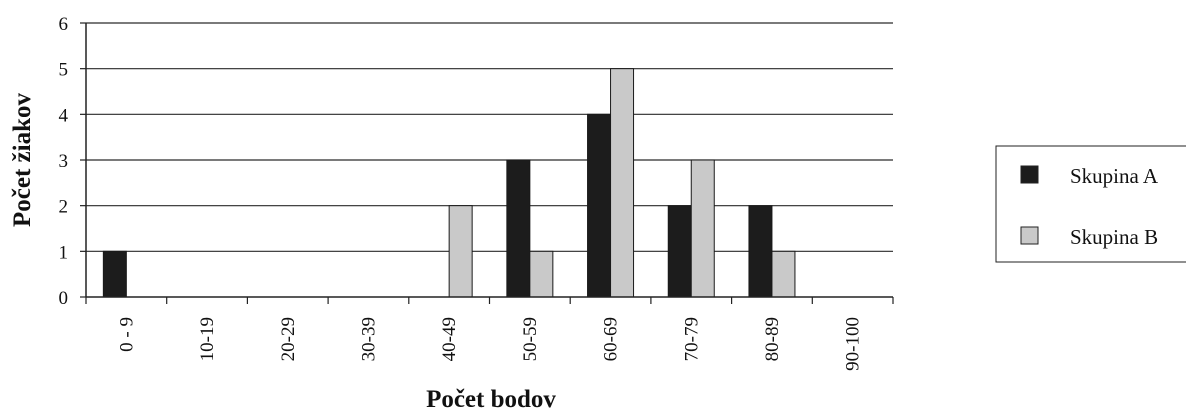 The height and width of the screenshot is (416, 1186). Describe the element at coordinates (207, 339) in the screenshot. I see `x-tick-label: 10-19` at that location.